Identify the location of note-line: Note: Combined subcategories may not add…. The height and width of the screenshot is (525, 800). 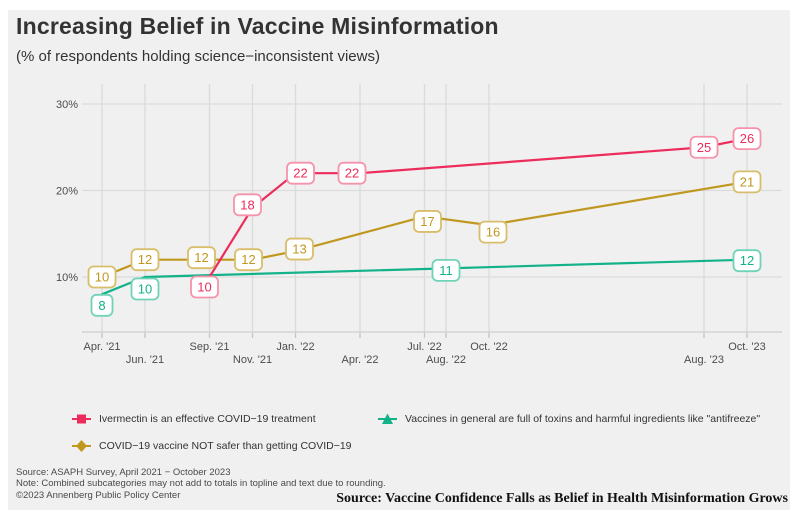
(201, 484).